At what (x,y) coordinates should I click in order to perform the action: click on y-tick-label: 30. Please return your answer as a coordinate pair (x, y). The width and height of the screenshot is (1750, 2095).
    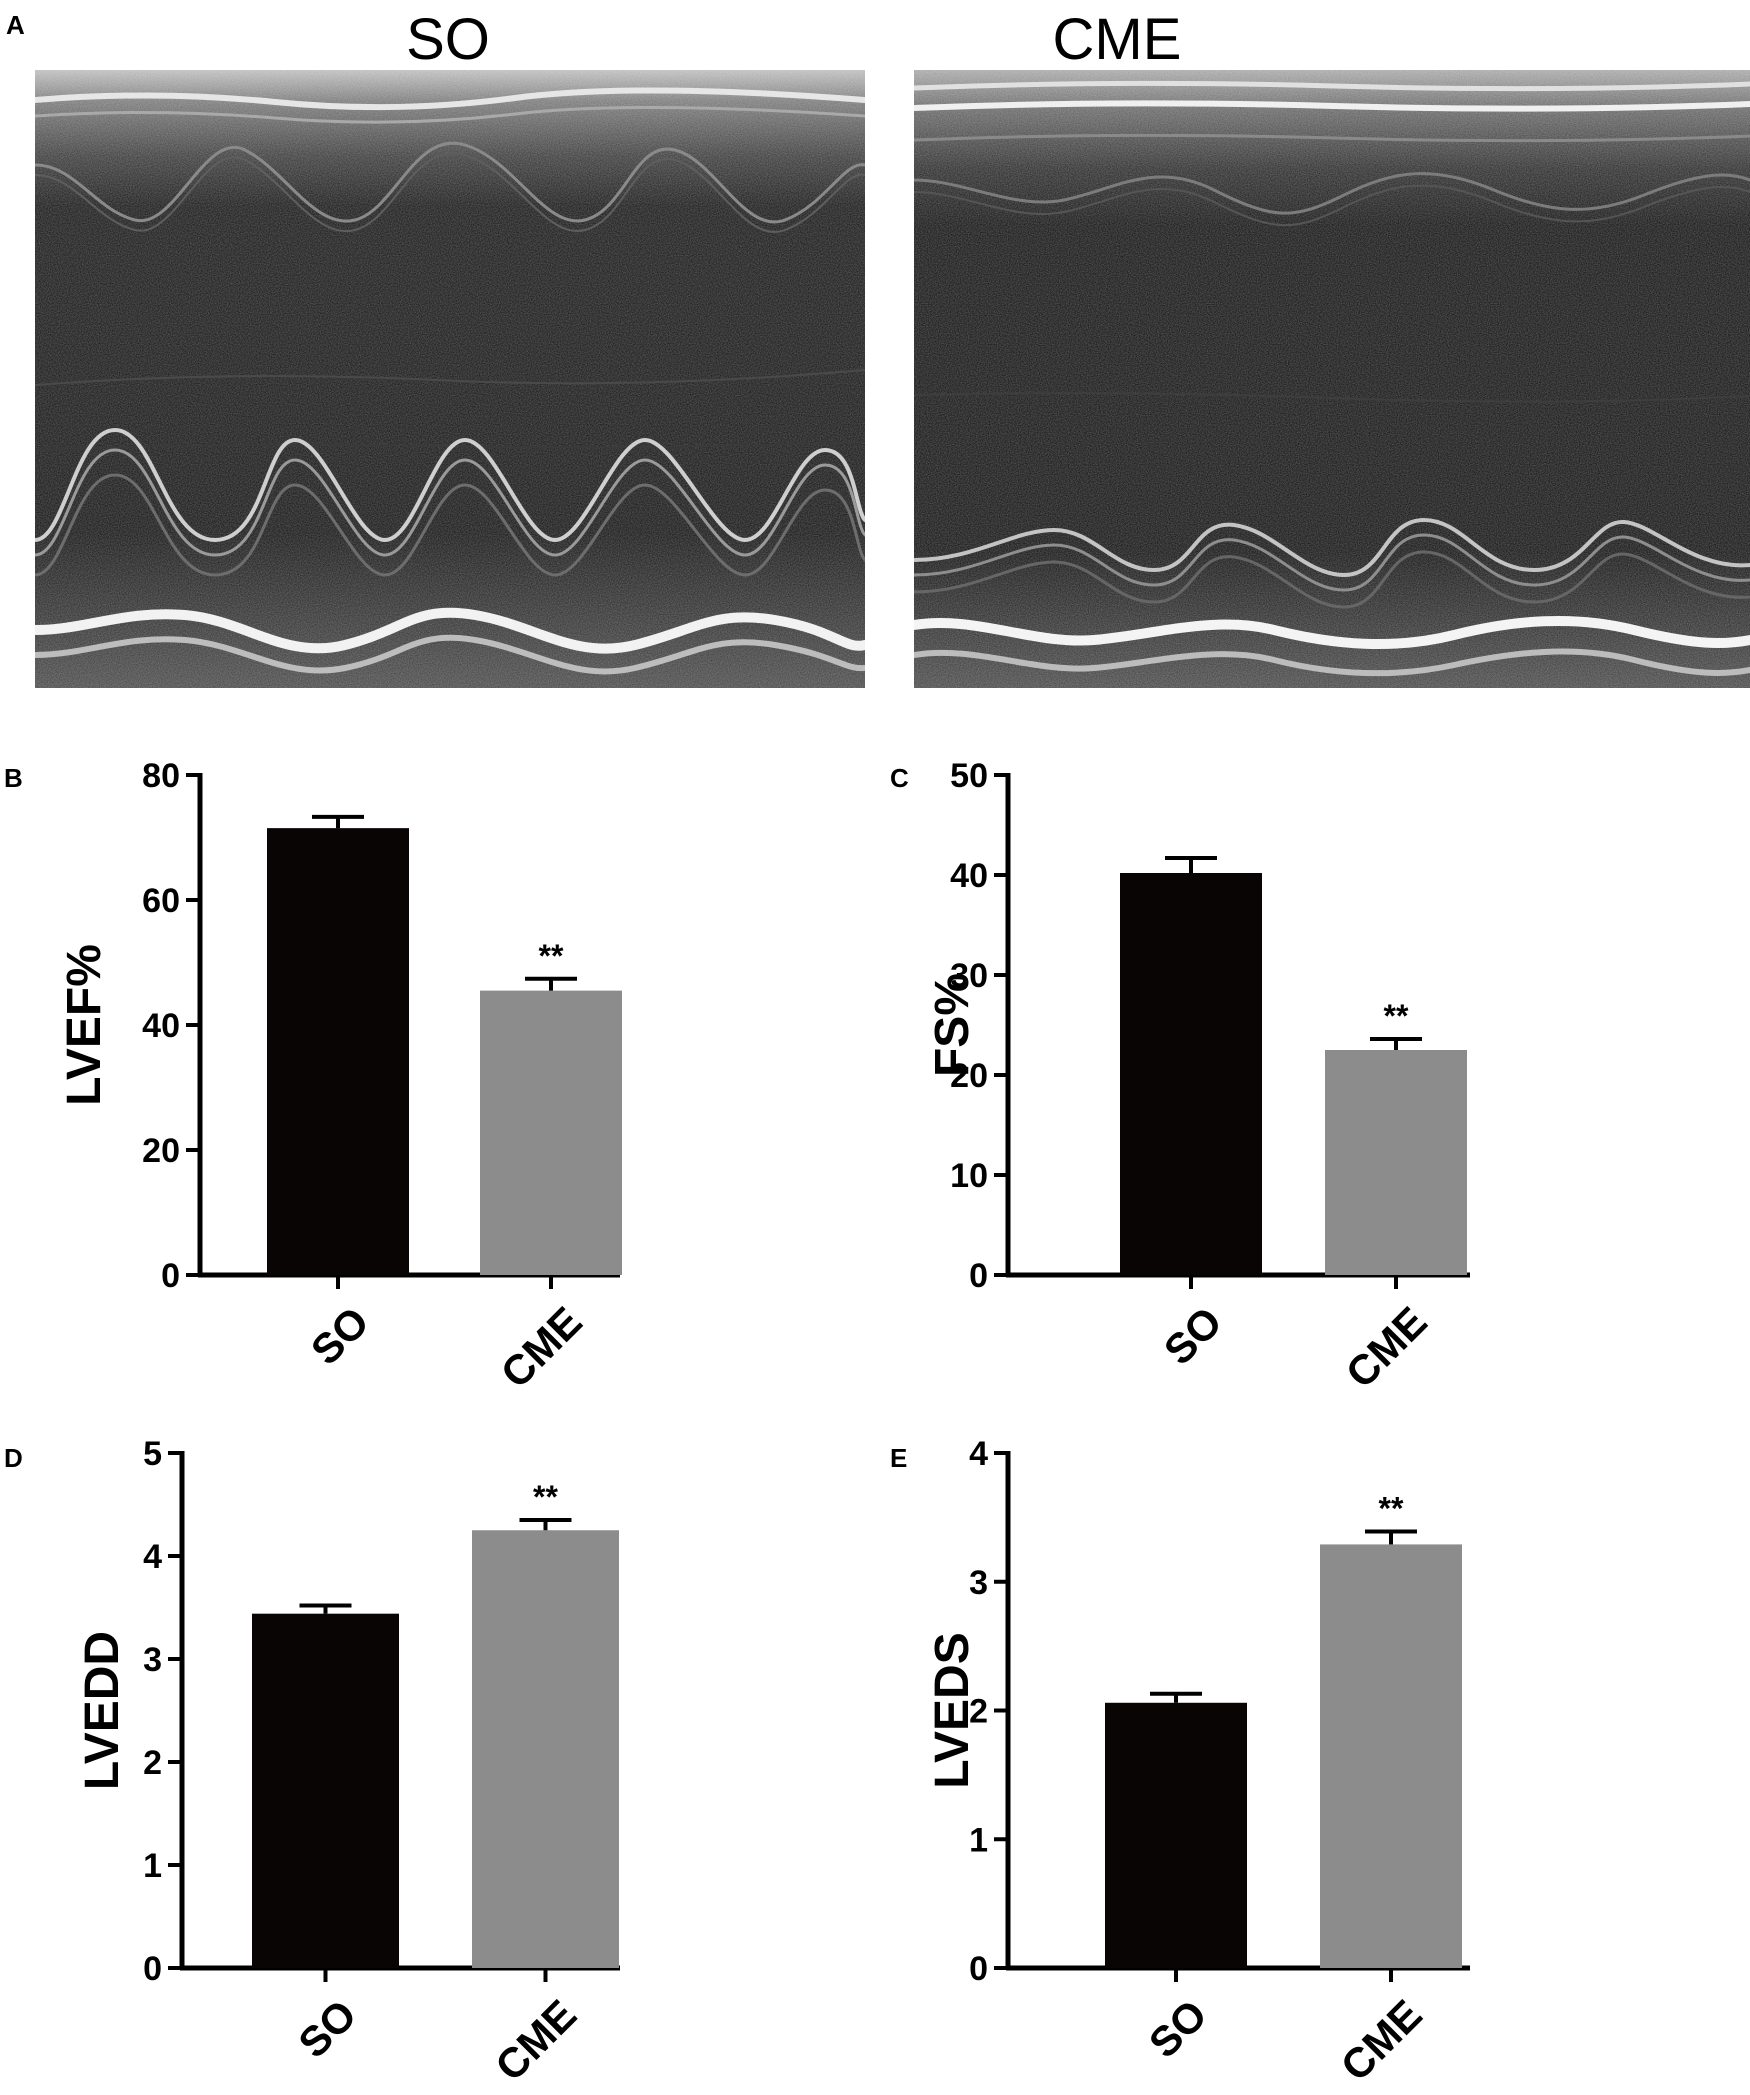
    Looking at the image, I should click on (969, 976).